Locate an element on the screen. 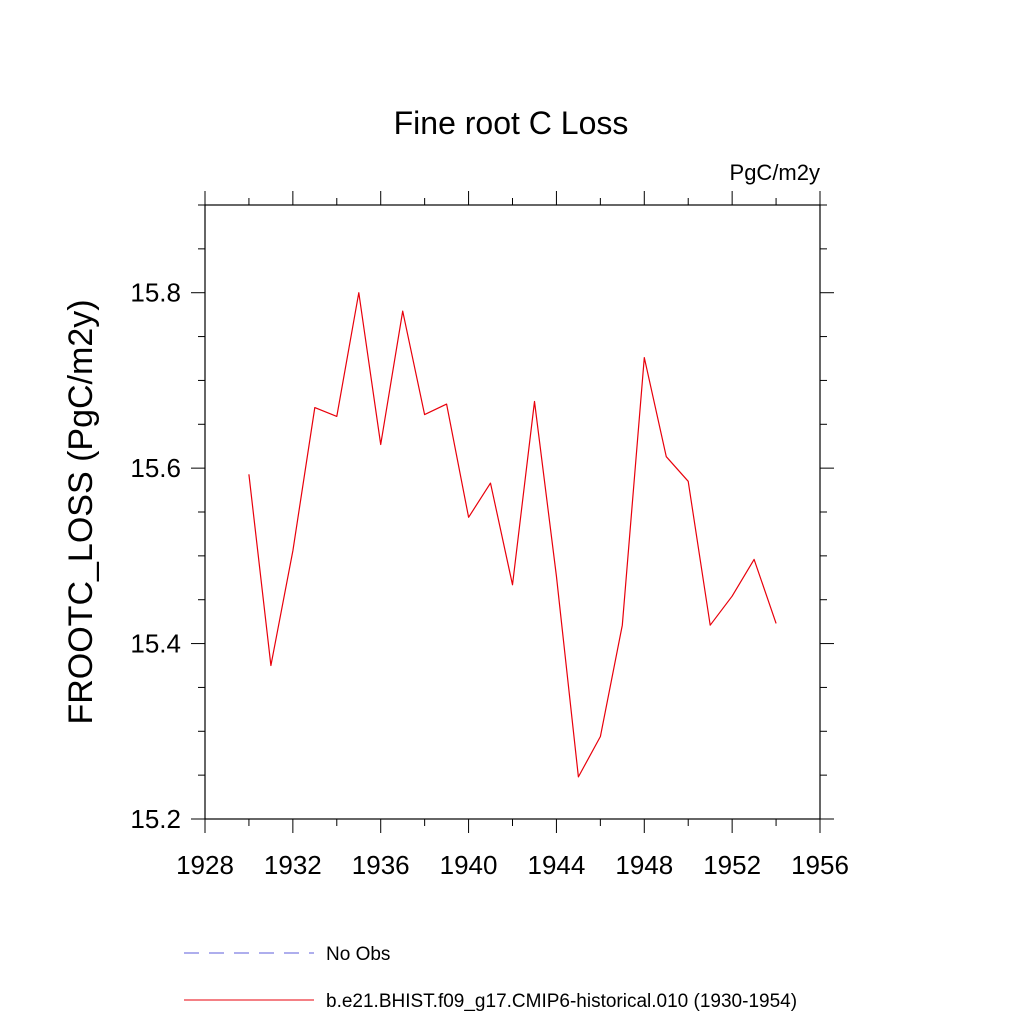 Image resolution: width=1024 pixels, height=1024 pixels. x-tick-label: 1952 is located at coordinates (732, 865).